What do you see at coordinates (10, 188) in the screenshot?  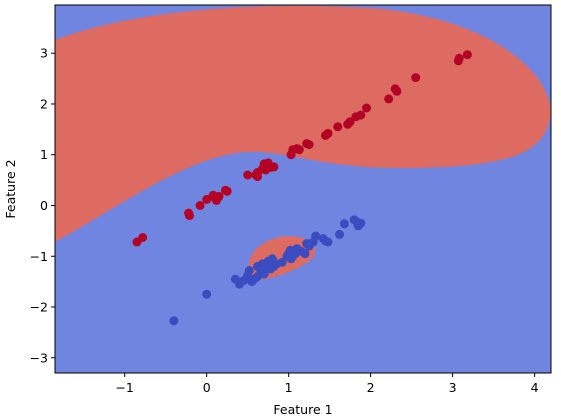 I see `y-axis-label: Feature 2` at bounding box center [10, 188].